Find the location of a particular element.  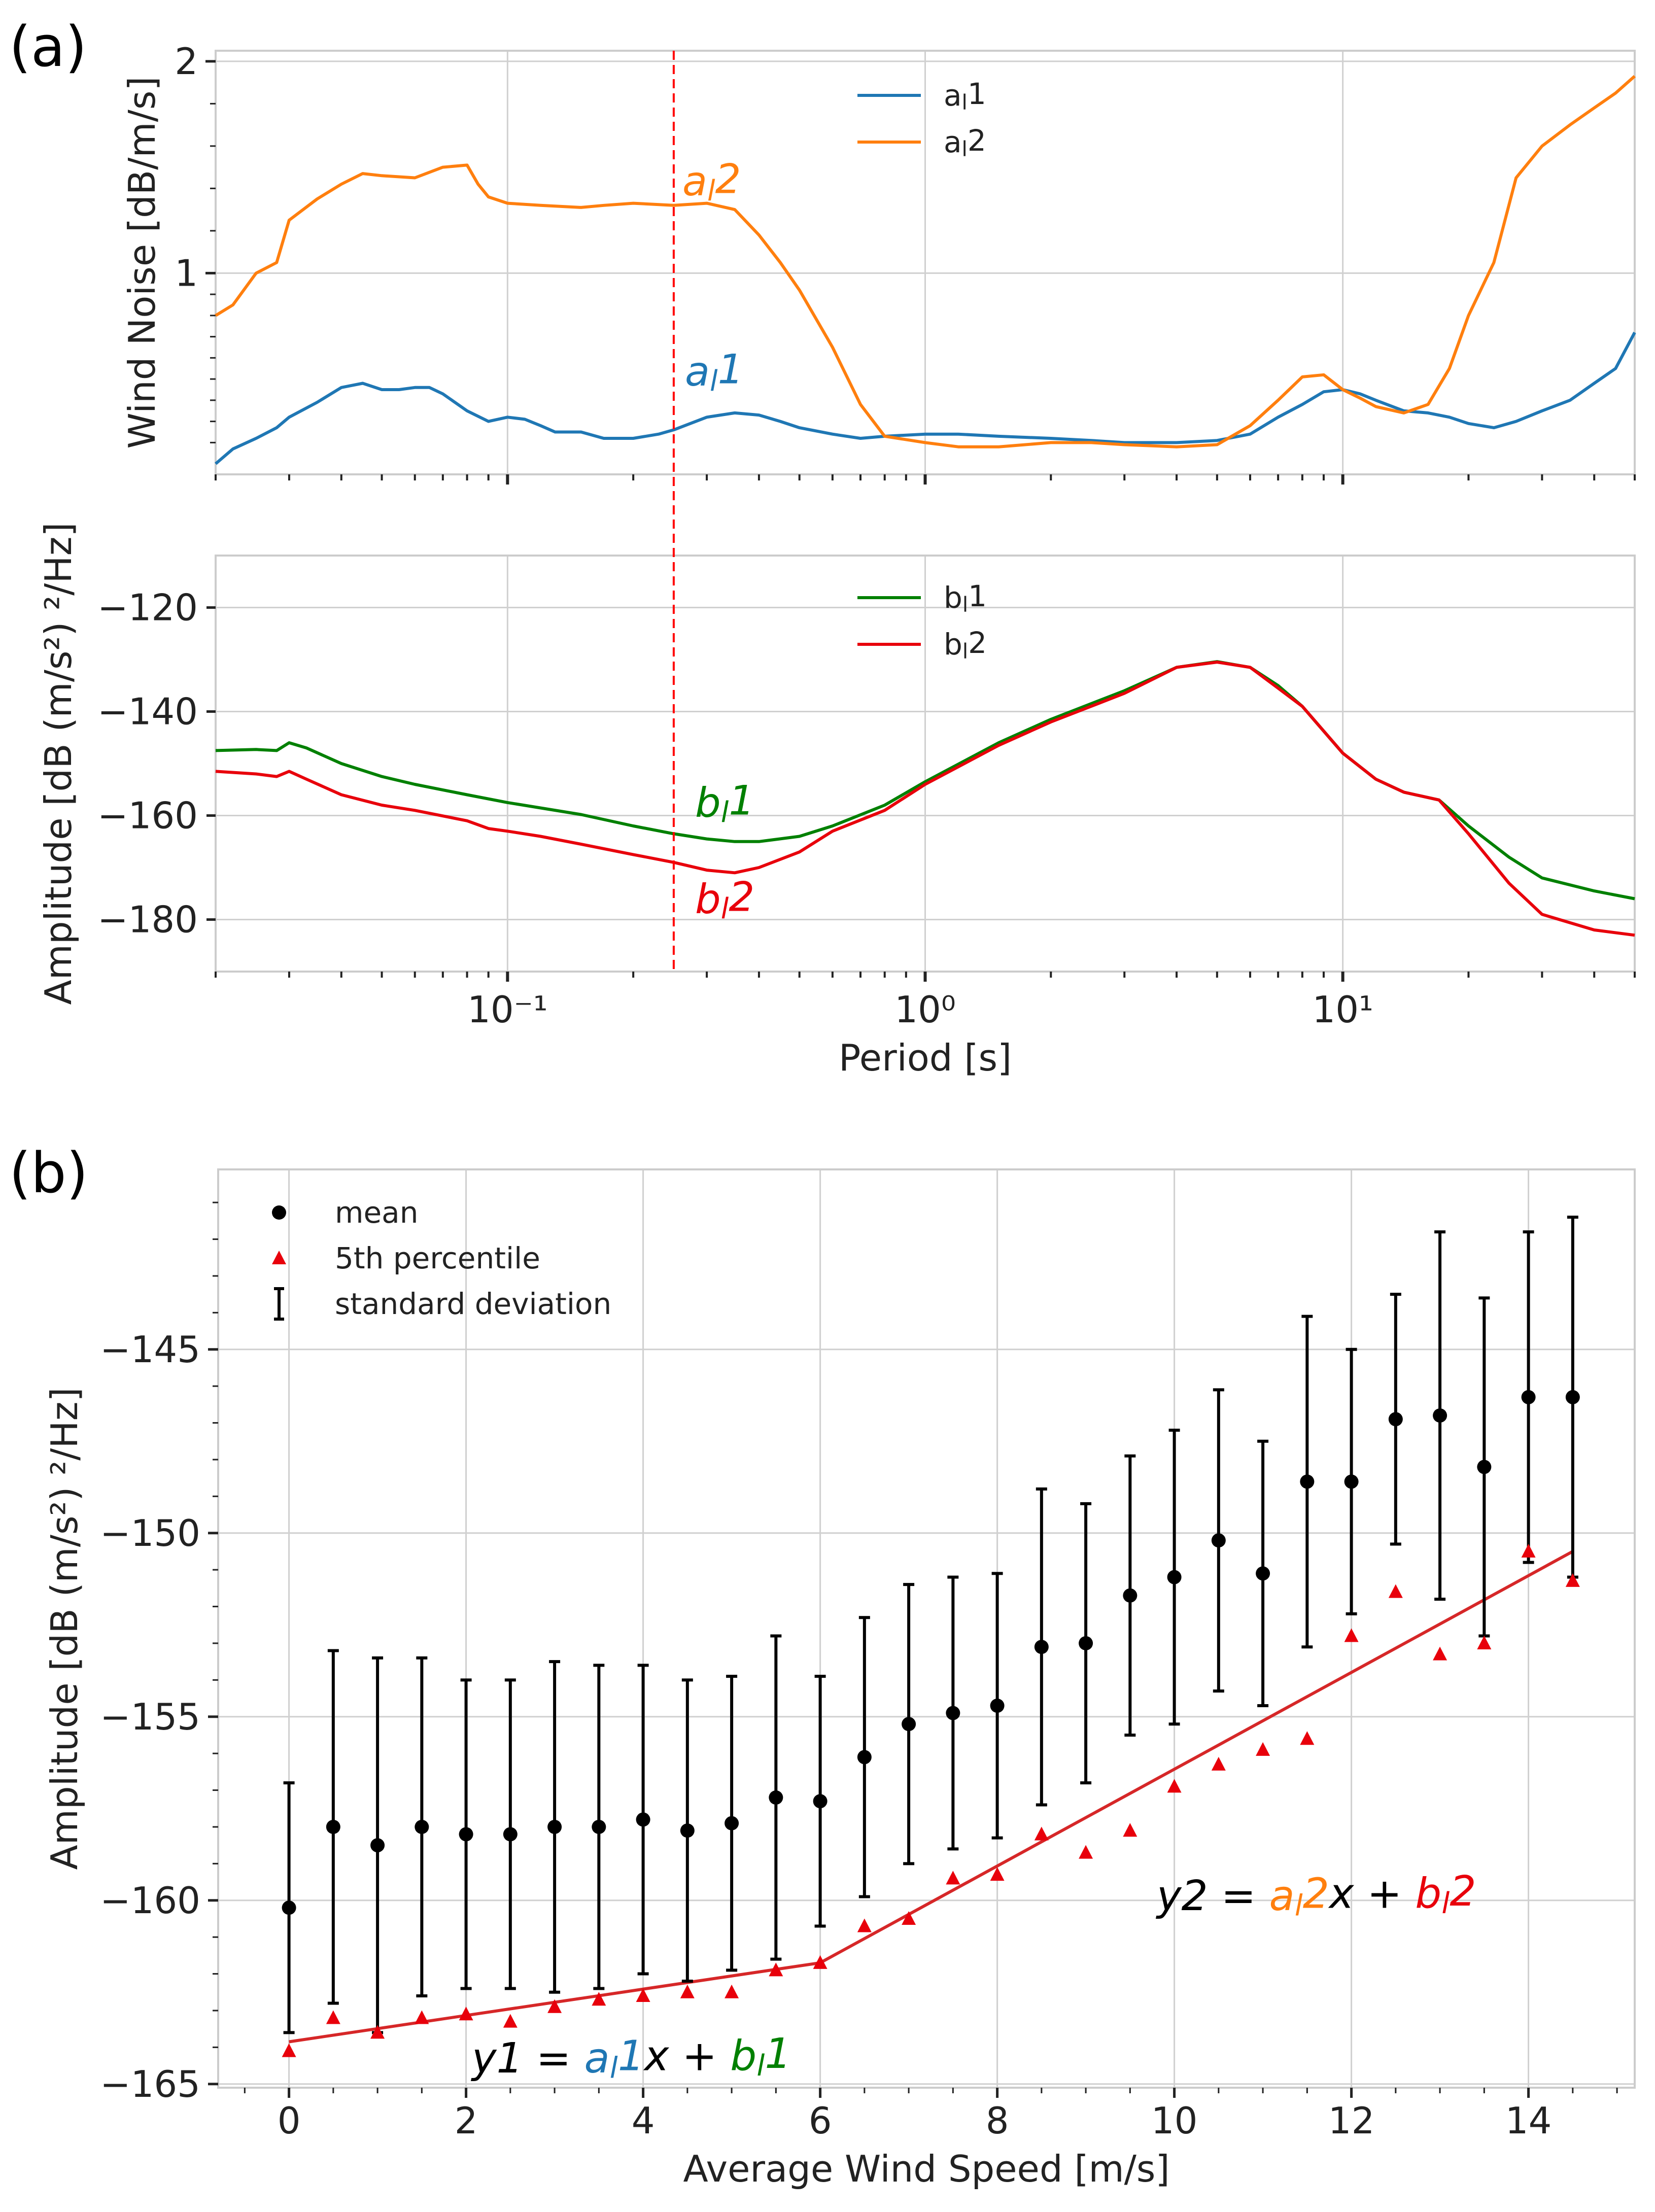

xtick-label-speed: 10 is located at coordinates (1174, 2120).